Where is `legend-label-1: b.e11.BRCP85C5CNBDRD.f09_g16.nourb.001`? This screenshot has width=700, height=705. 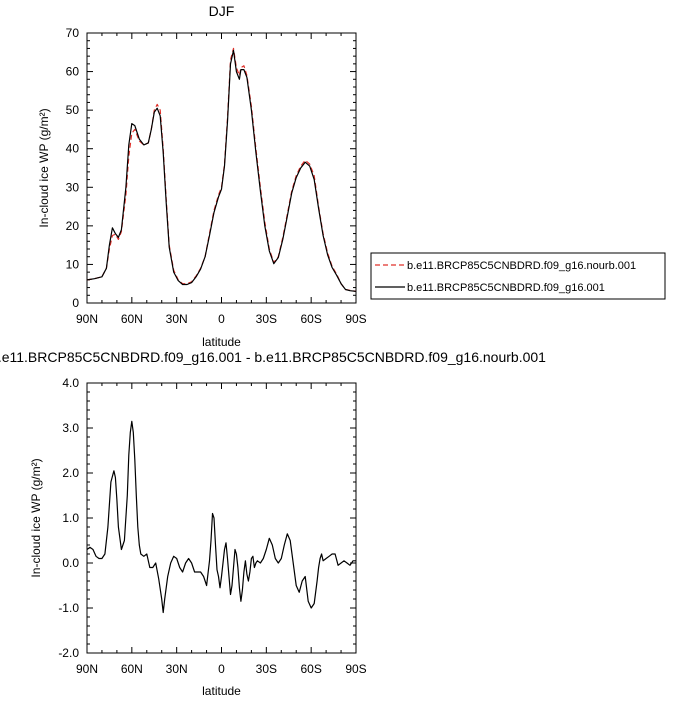
legend-label-1: b.e11.BRCP85C5CNBDRD.f09_g16.nourb.001 is located at coordinates (521, 266).